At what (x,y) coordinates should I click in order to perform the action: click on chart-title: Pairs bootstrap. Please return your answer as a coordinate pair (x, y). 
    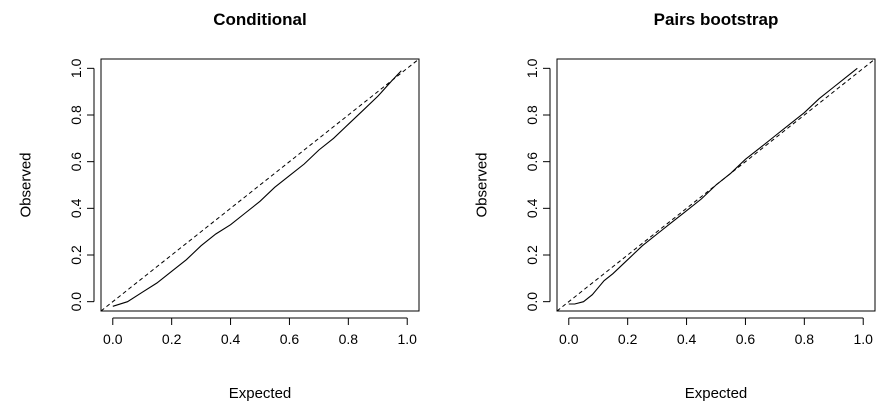
    Looking at the image, I should click on (716, 19).